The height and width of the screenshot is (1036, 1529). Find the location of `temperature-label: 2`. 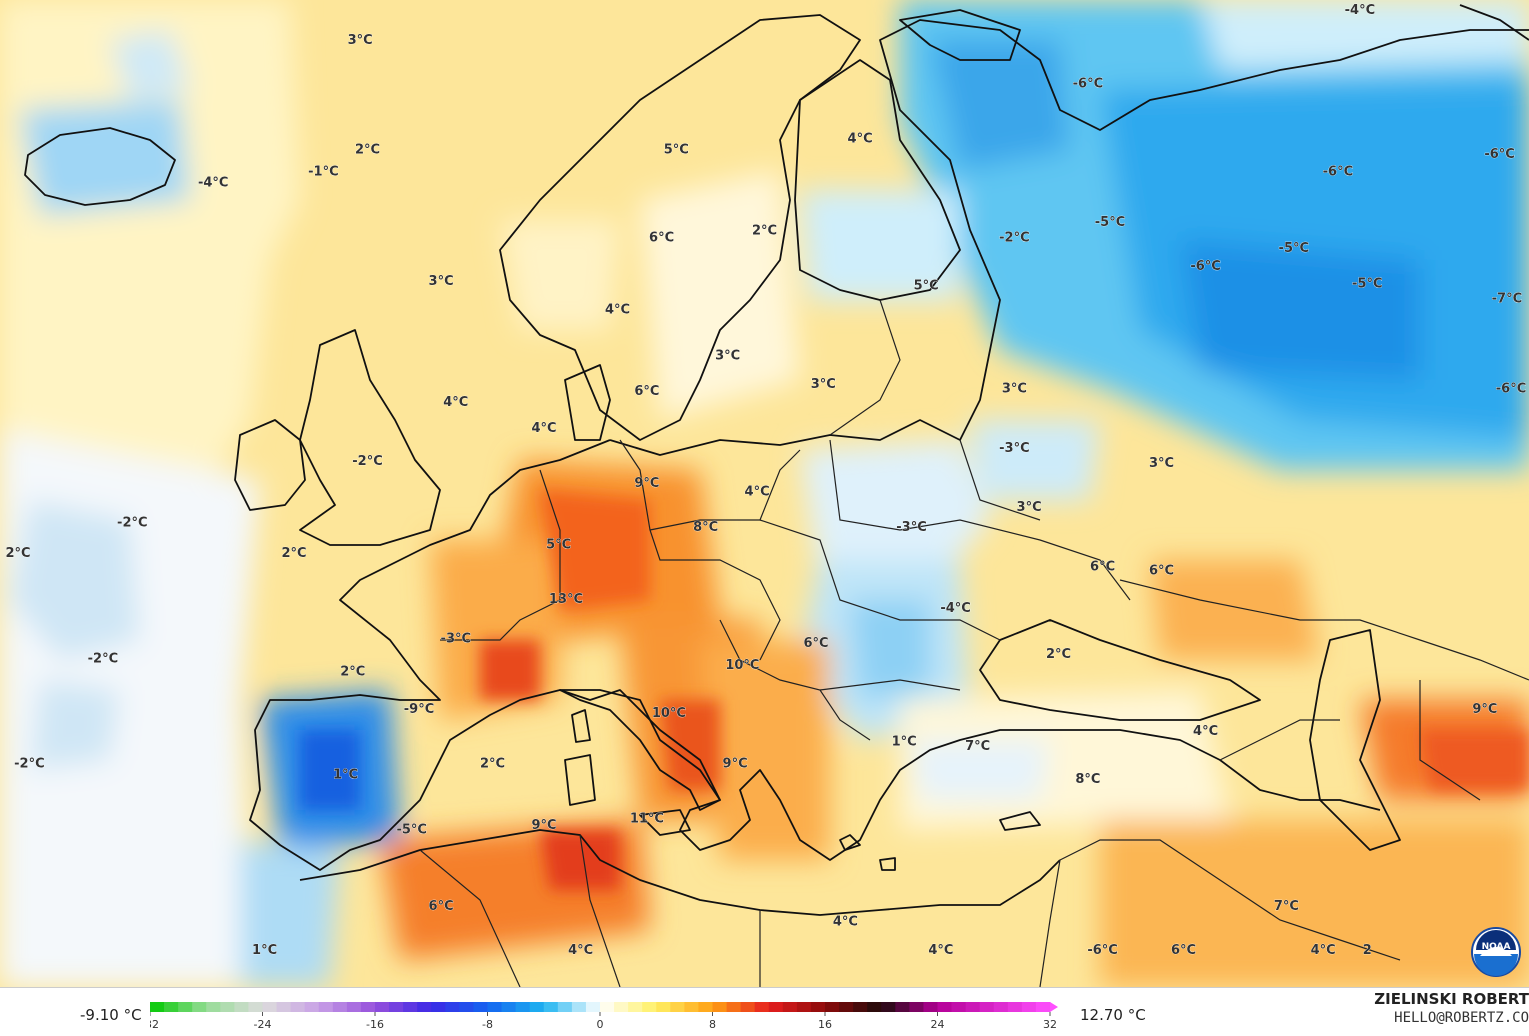

temperature-label: 2 is located at coordinates (1367, 950).